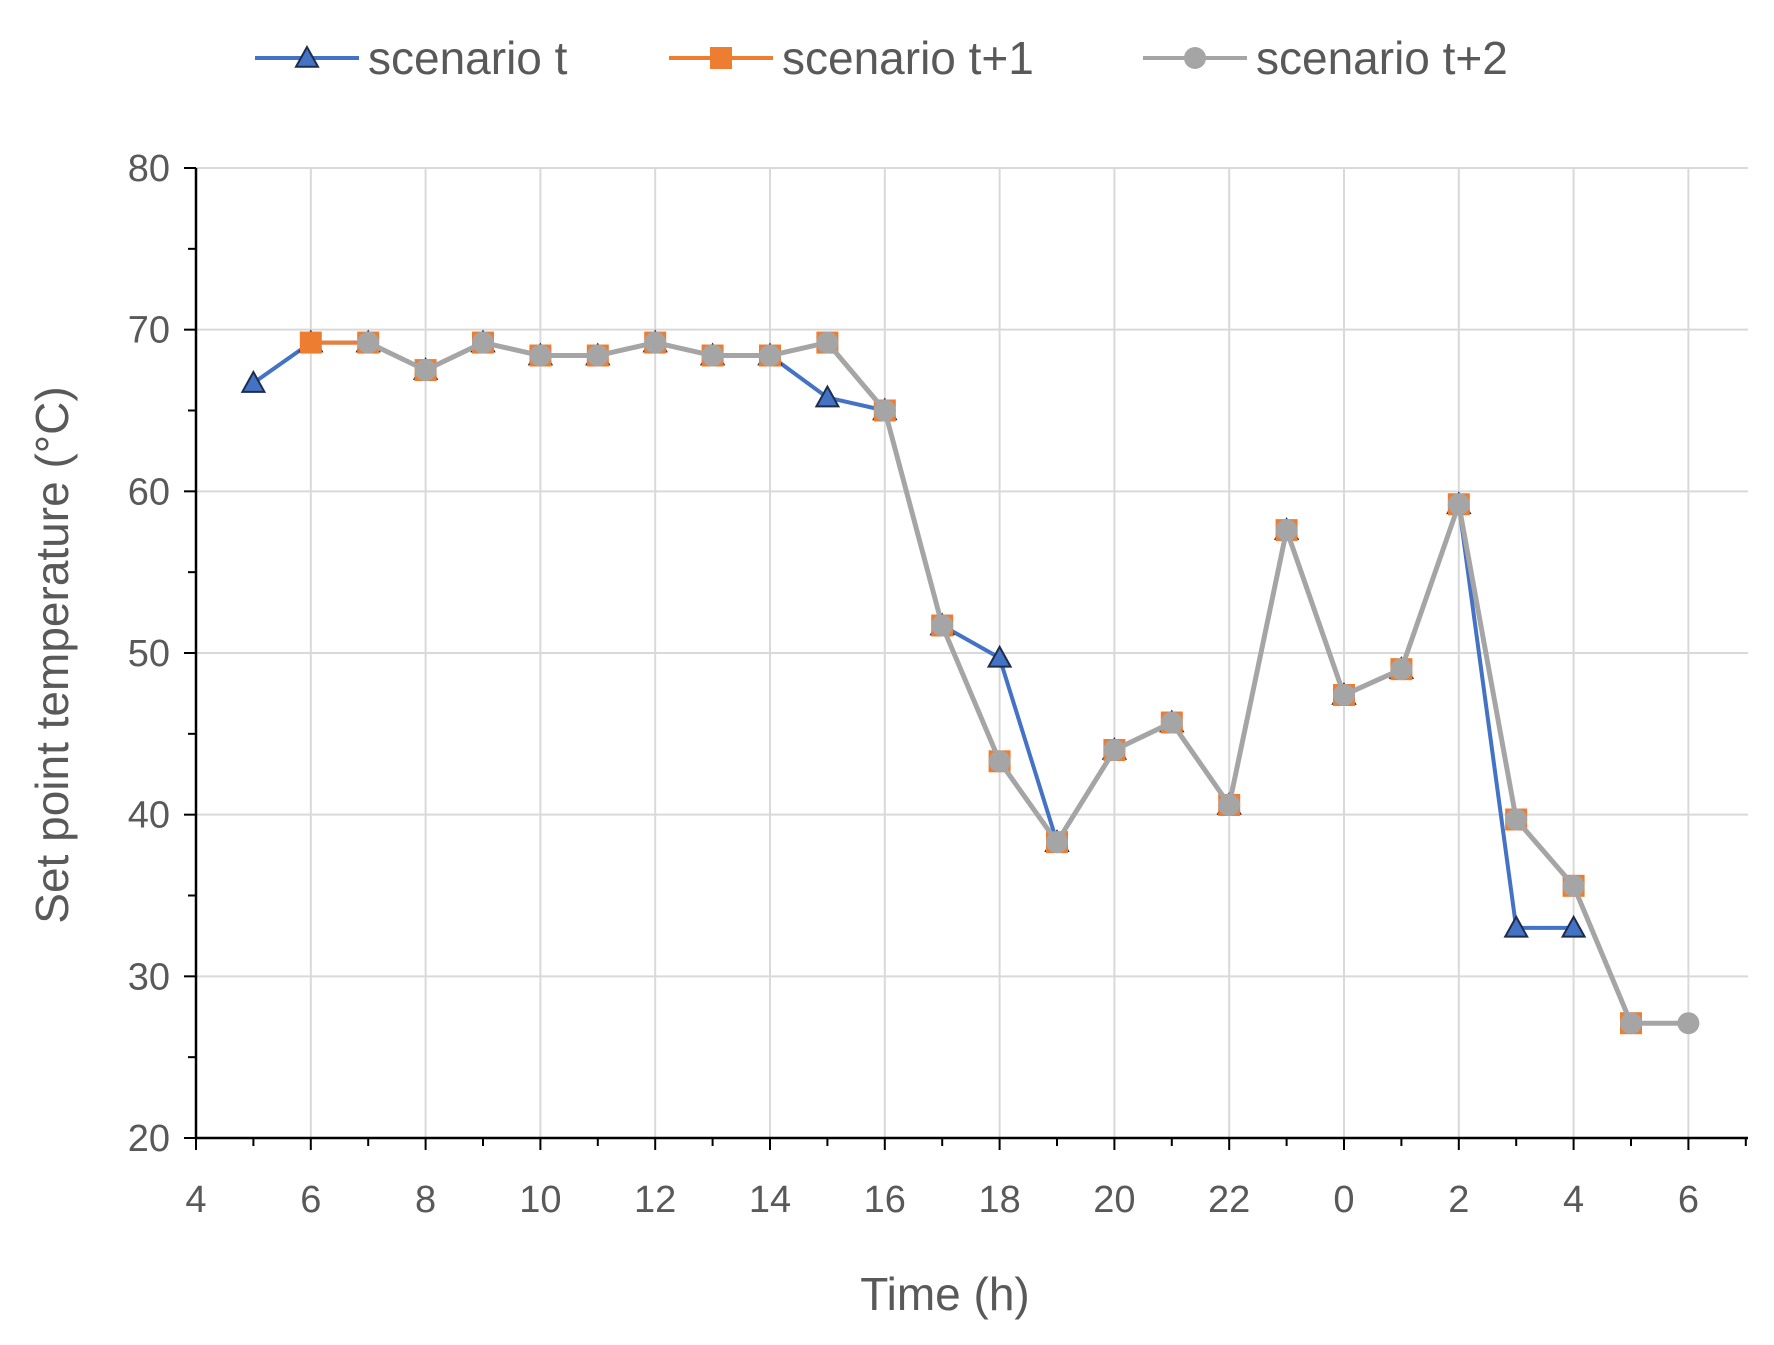  What do you see at coordinates (1458, 1200) in the screenshot?
I see `x-tick-label: 2` at bounding box center [1458, 1200].